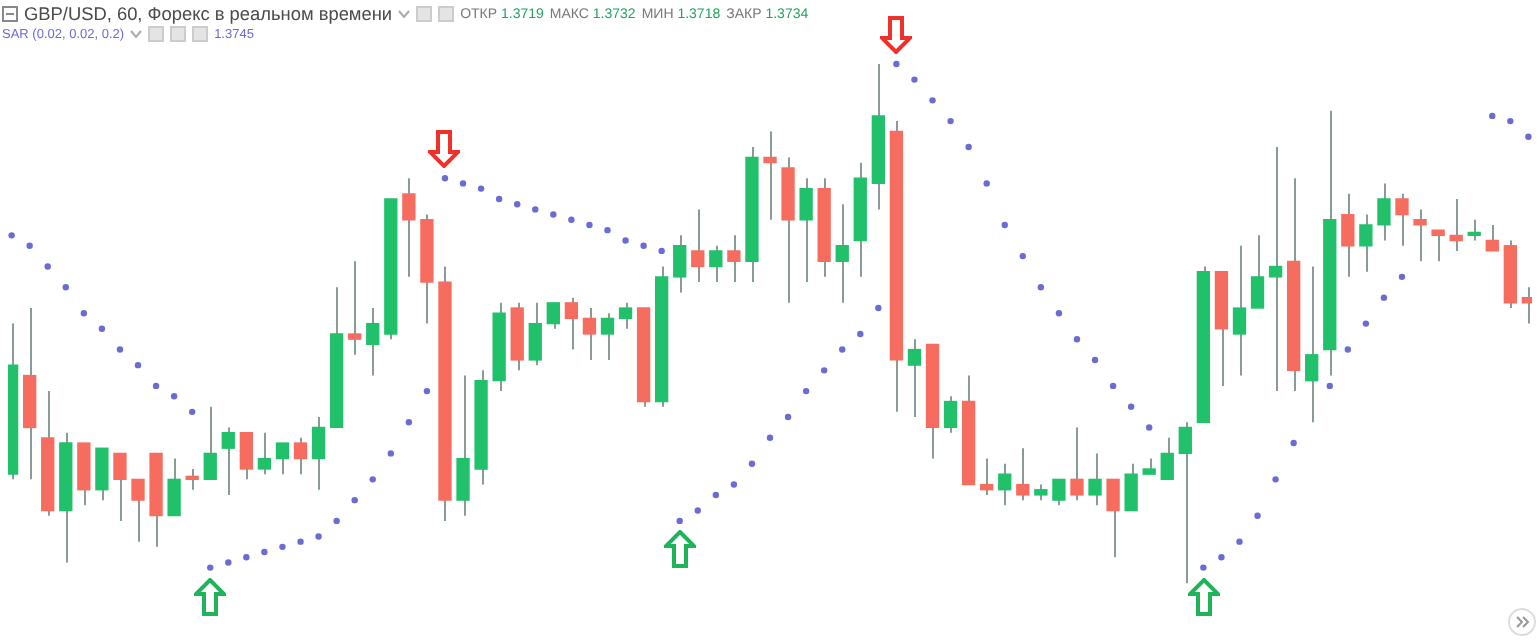 The width and height of the screenshot is (1540, 644). I want to click on chart-title: GBP/USD, 60, Форекс в реальном времени, so click(208, 14).